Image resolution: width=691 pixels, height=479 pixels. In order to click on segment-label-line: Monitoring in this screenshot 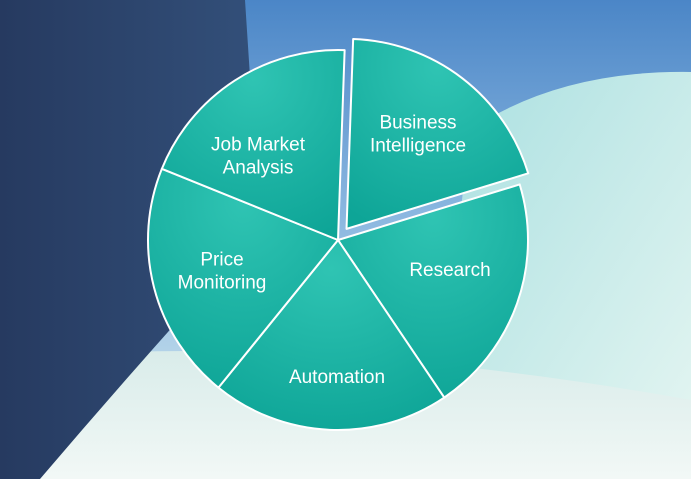, I will do `click(222, 283)`.